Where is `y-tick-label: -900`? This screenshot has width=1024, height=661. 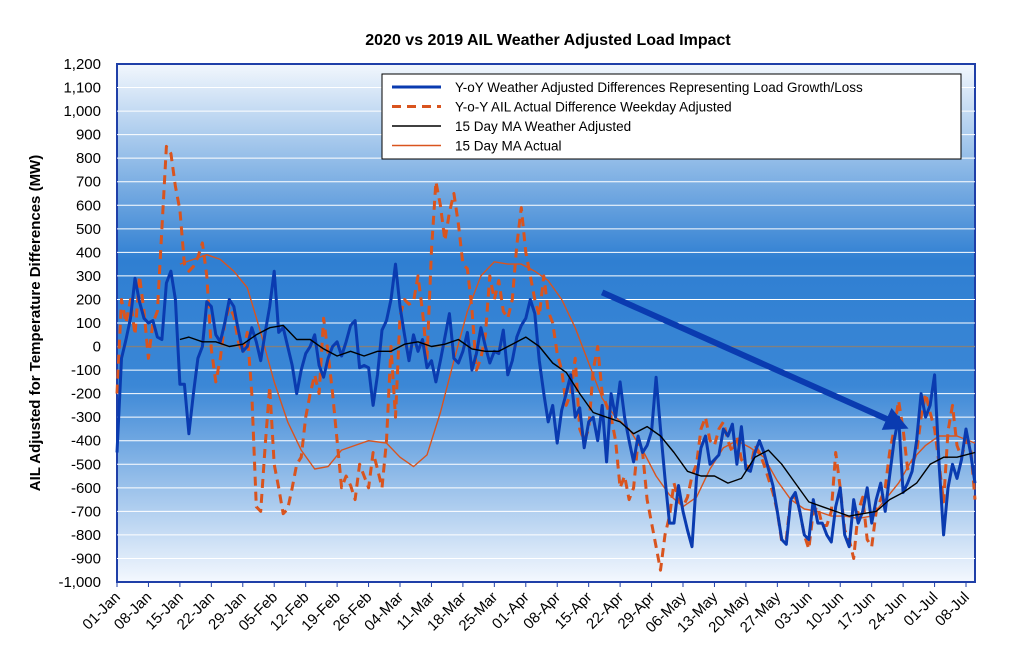
y-tick-label: -900 is located at coordinates (86, 558).